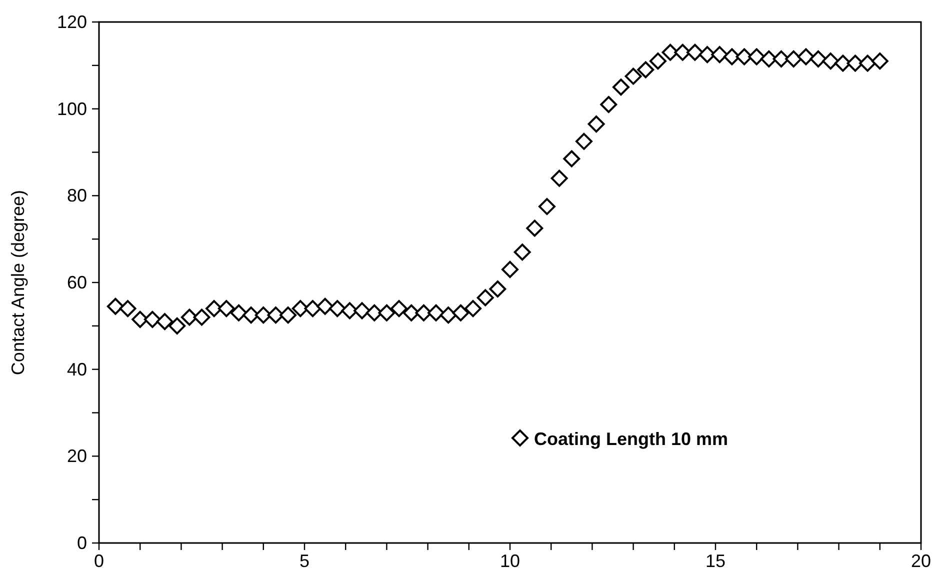  What do you see at coordinates (921, 561) in the screenshot?
I see `x-tick-label: 20` at bounding box center [921, 561].